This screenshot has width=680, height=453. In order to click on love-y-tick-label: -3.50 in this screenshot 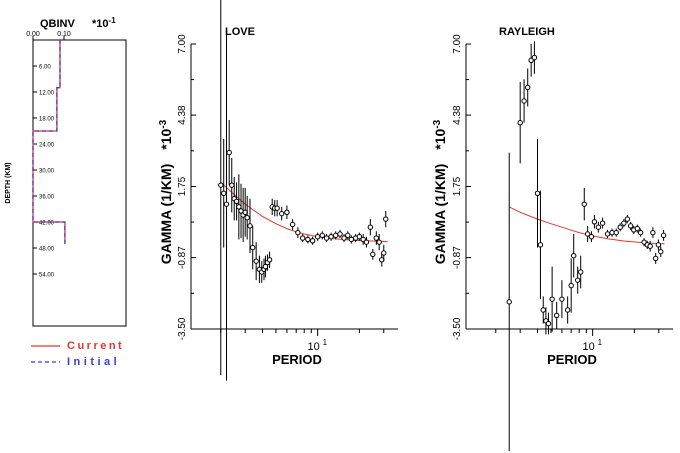, I will do `click(182, 328)`.